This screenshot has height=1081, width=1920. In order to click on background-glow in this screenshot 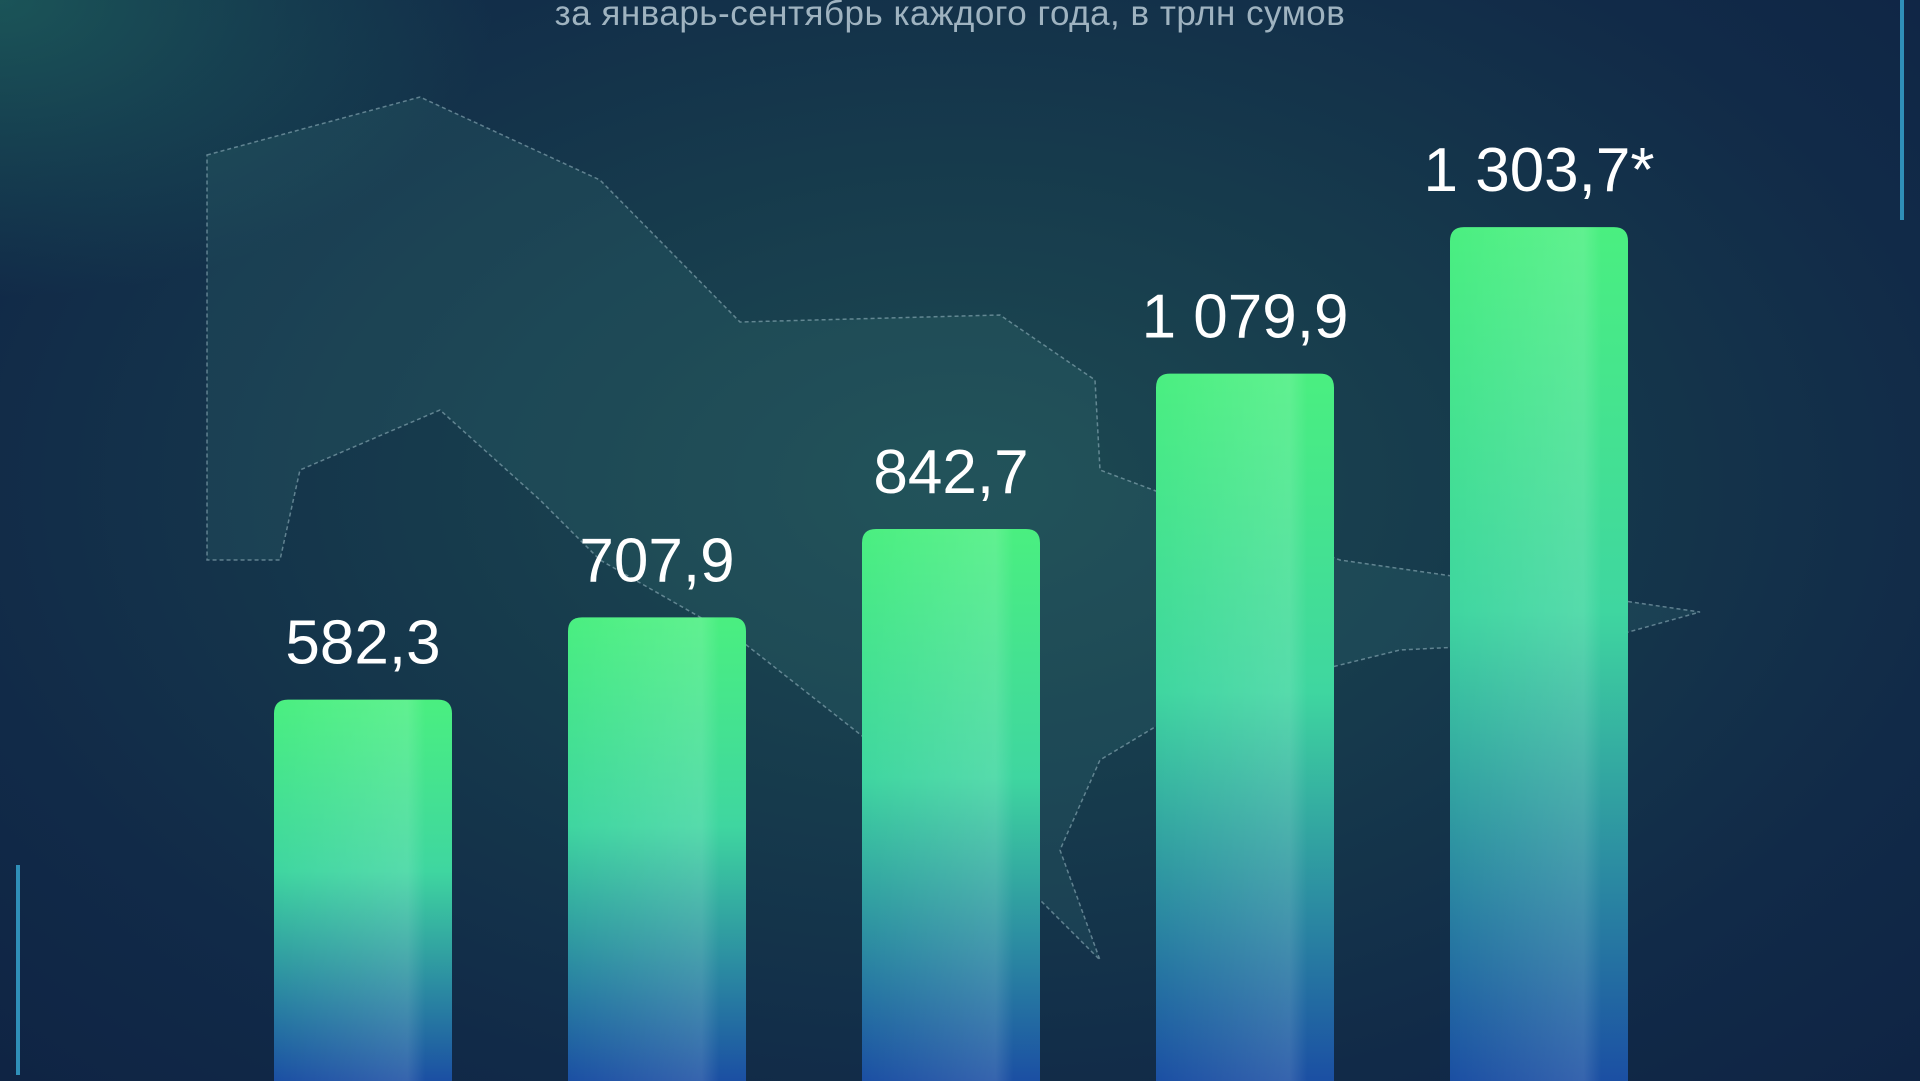, I will do `click(250, 150)`.